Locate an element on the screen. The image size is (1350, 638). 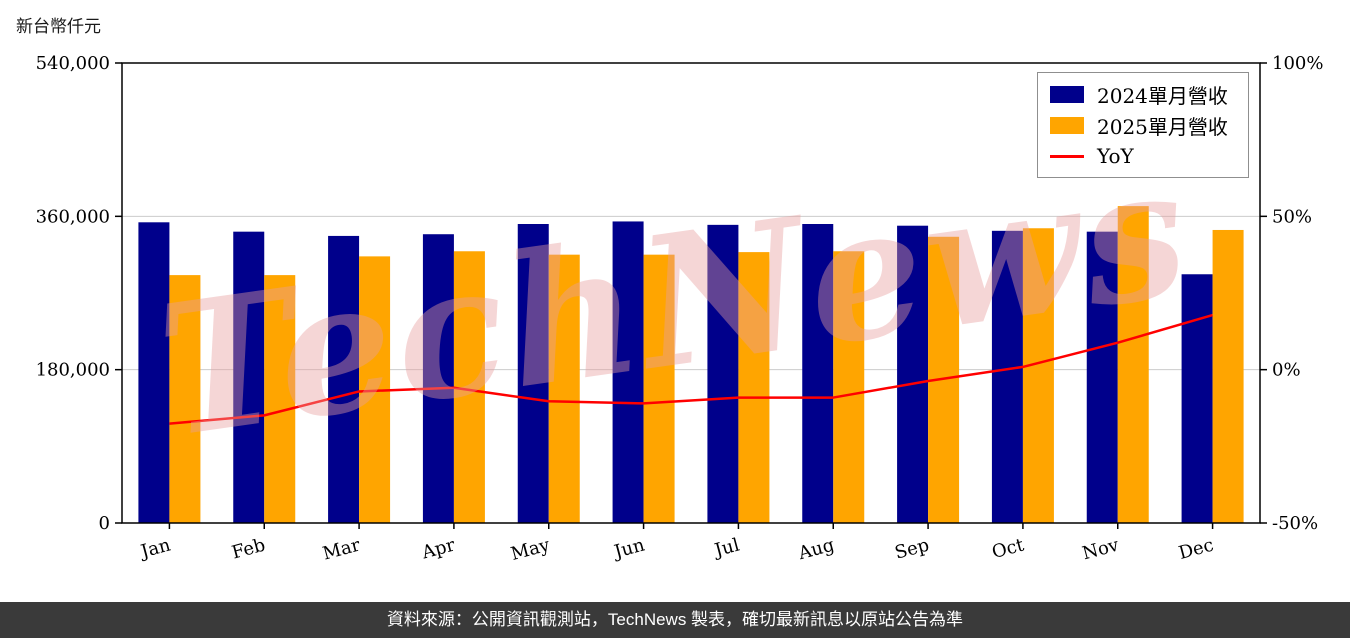
left-tick-label: 180,000 is located at coordinates (73, 370).